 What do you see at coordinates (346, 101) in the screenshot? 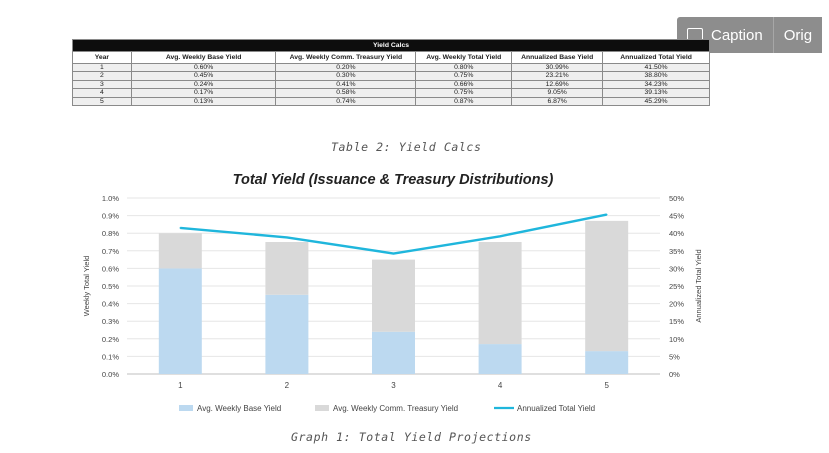
I see `table-cell: 0.74%` at bounding box center [346, 101].